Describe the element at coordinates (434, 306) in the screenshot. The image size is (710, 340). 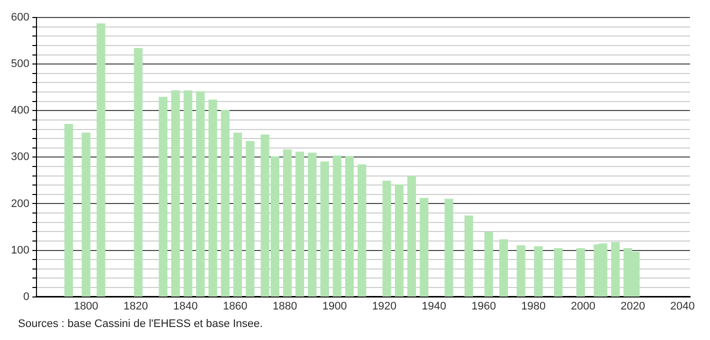
I see `x-tick-label: 1940` at that location.